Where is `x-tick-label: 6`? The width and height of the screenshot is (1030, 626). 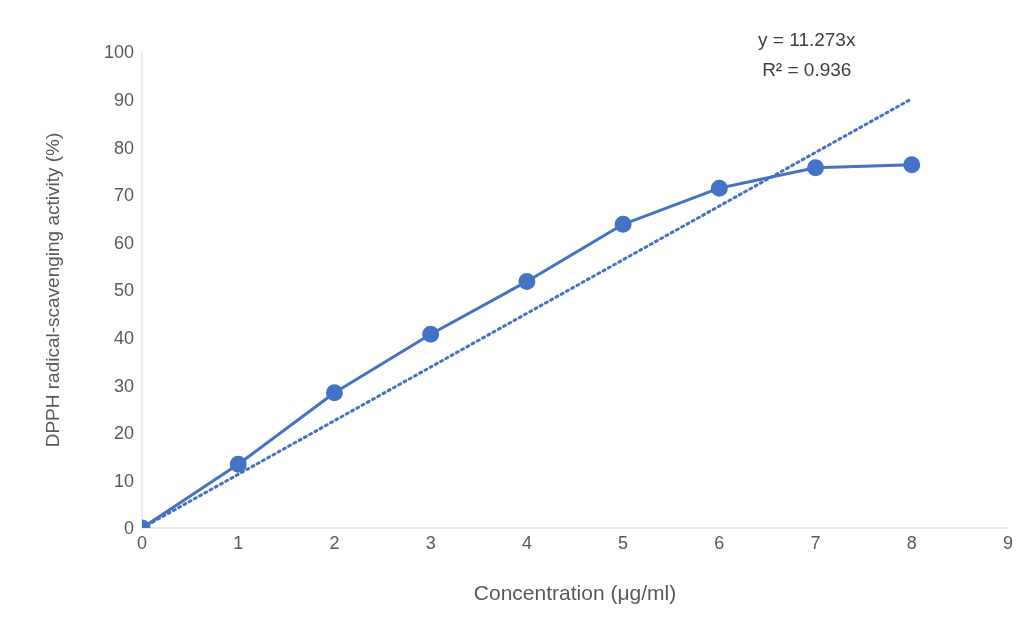 x-tick-label: 6 is located at coordinates (719, 542).